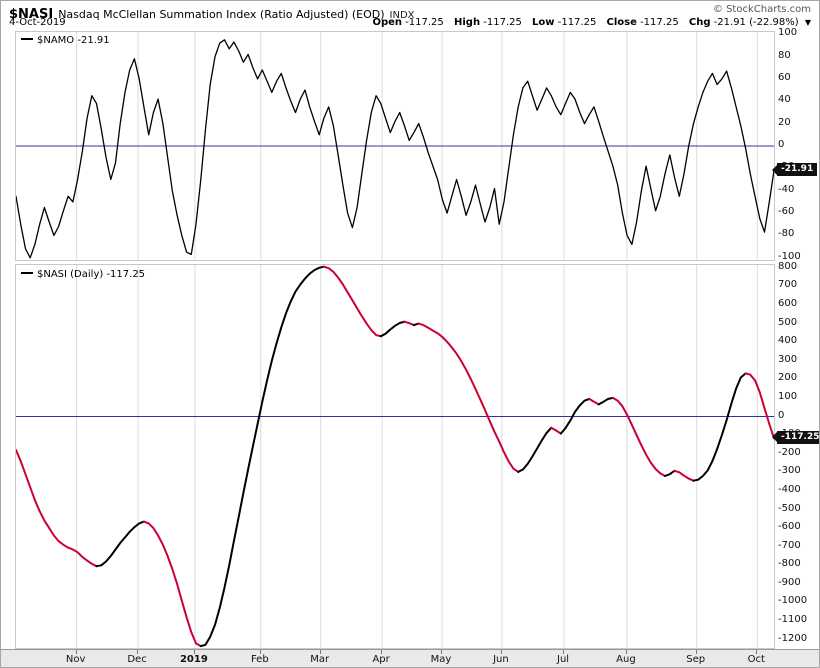  Describe the element at coordinates (788, 303) in the screenshot. I see `y-axis-label: 600` at that location.